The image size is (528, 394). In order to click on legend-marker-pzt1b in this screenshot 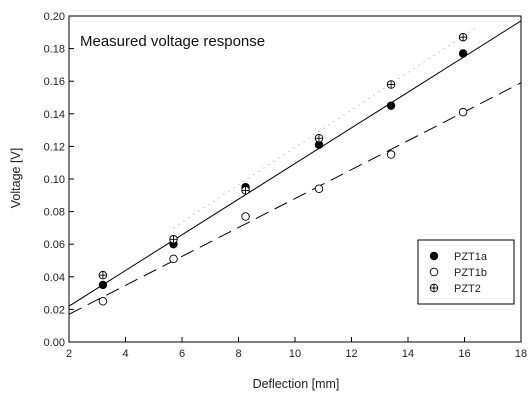, I will do `click(434, 272)`.